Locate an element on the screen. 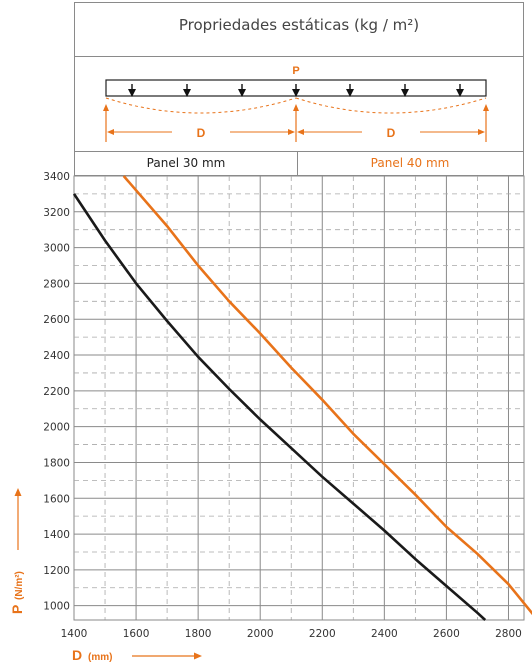 The image size is (532, 663). load-arrows is located at coordinates (296, 90).